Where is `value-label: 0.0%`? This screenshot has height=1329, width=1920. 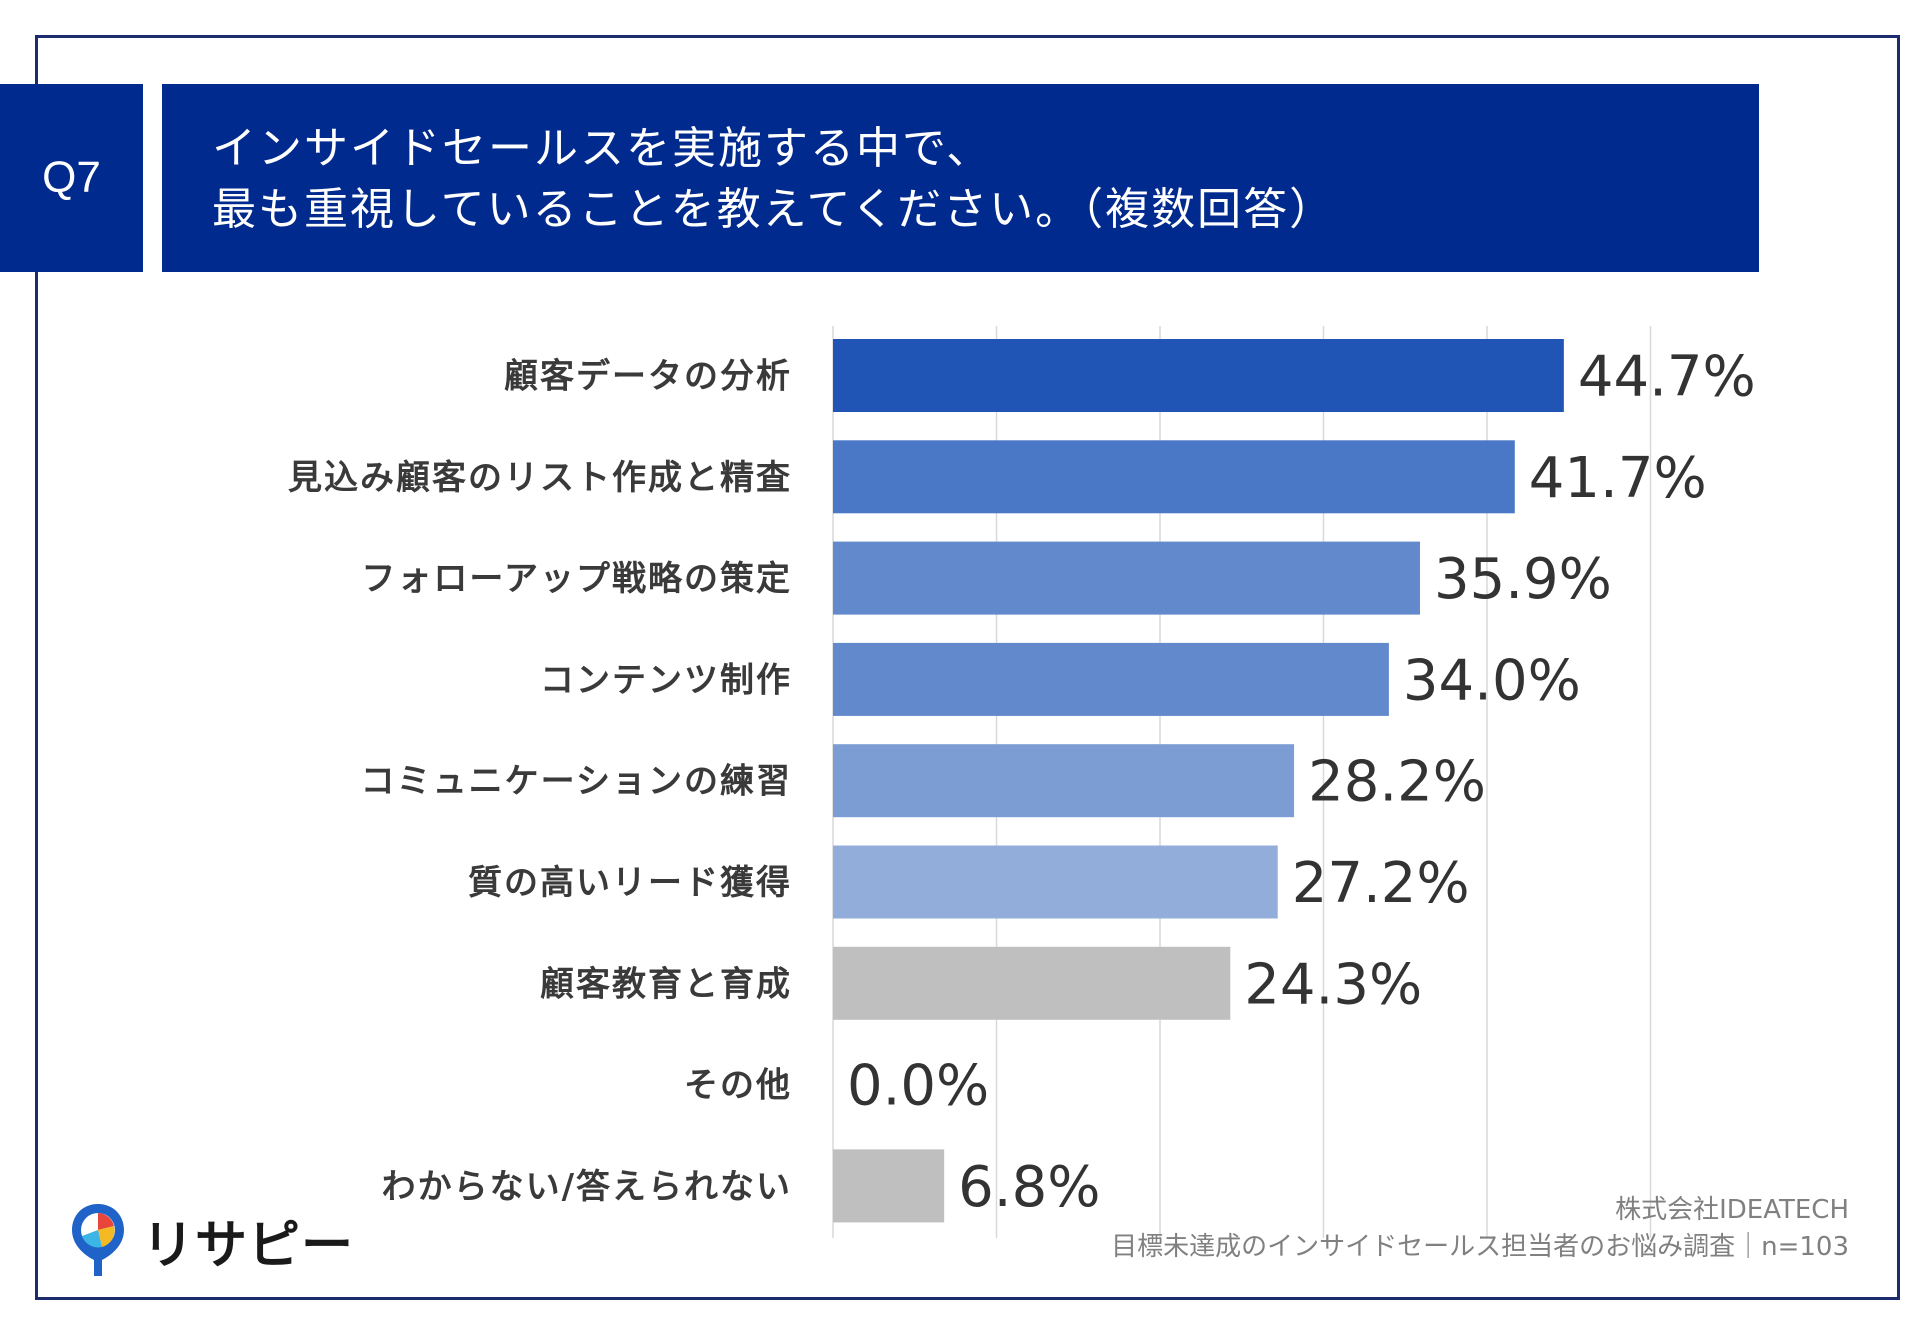
value-label: 0.0% is located at coordinates (918, 1086).